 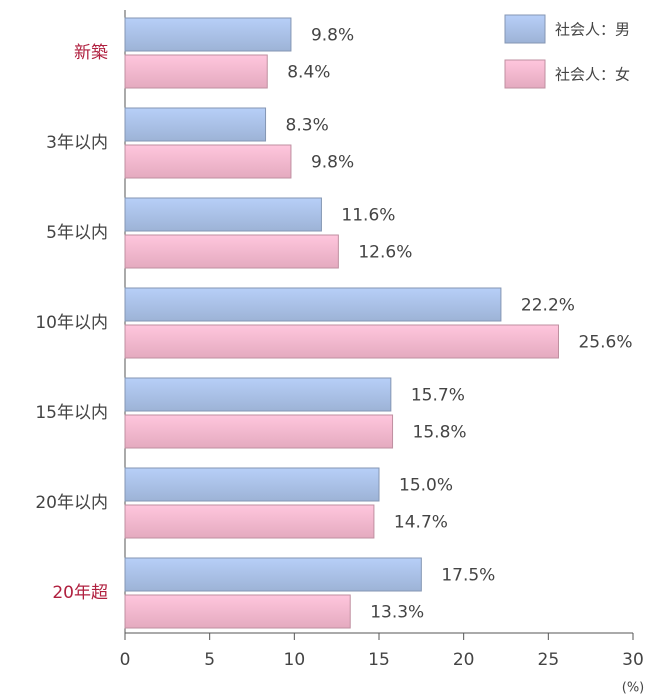 What do you see at coordinates (295, 660) in the screenshot?
I see `x-tick-label: 10` at bounding box center [295, 660].